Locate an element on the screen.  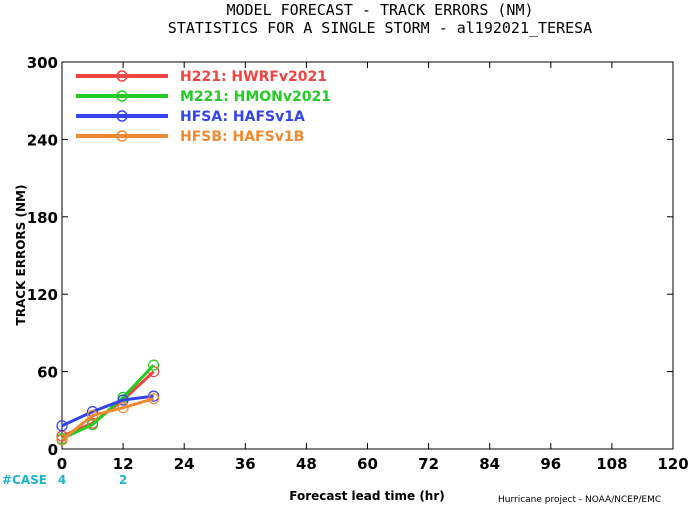
case-count: 2 is located at coordinates (123, 480).